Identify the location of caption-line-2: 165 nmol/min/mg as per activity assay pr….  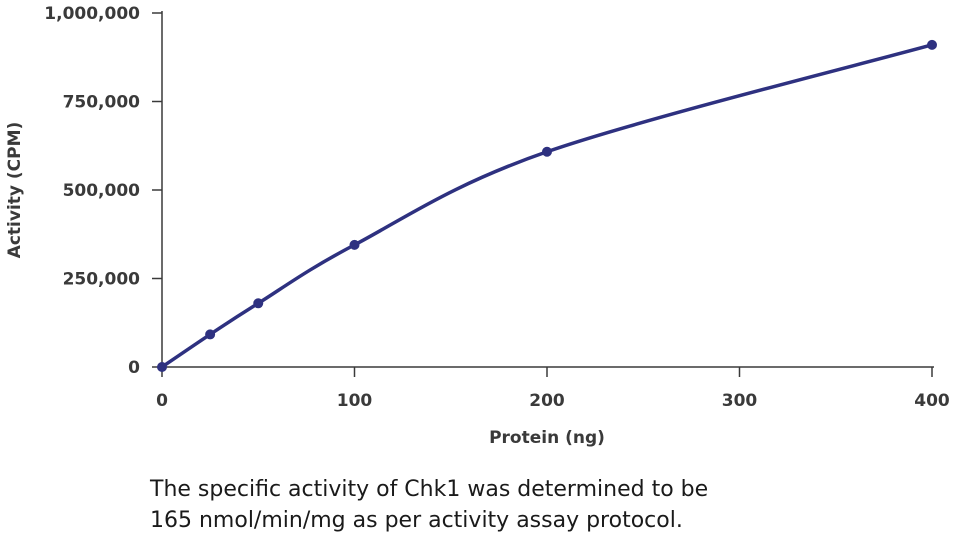
(416, 520).